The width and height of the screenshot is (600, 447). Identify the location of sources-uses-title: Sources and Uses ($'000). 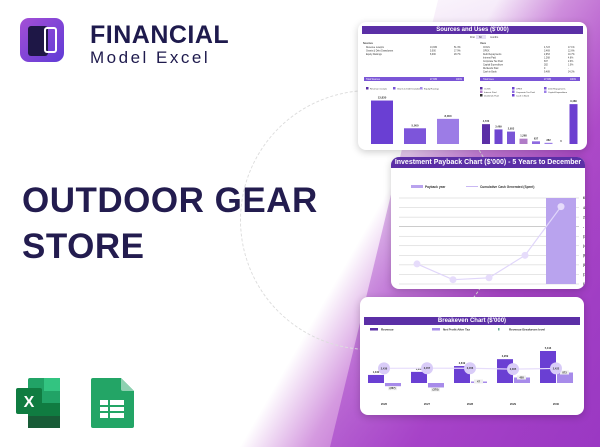
(472, 30).